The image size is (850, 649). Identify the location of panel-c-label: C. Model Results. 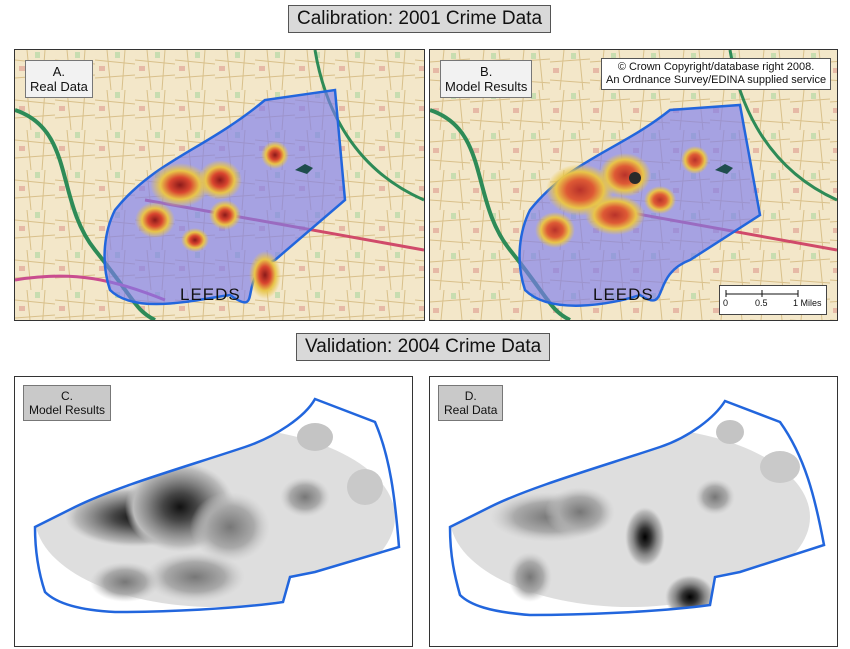
(67, 403).